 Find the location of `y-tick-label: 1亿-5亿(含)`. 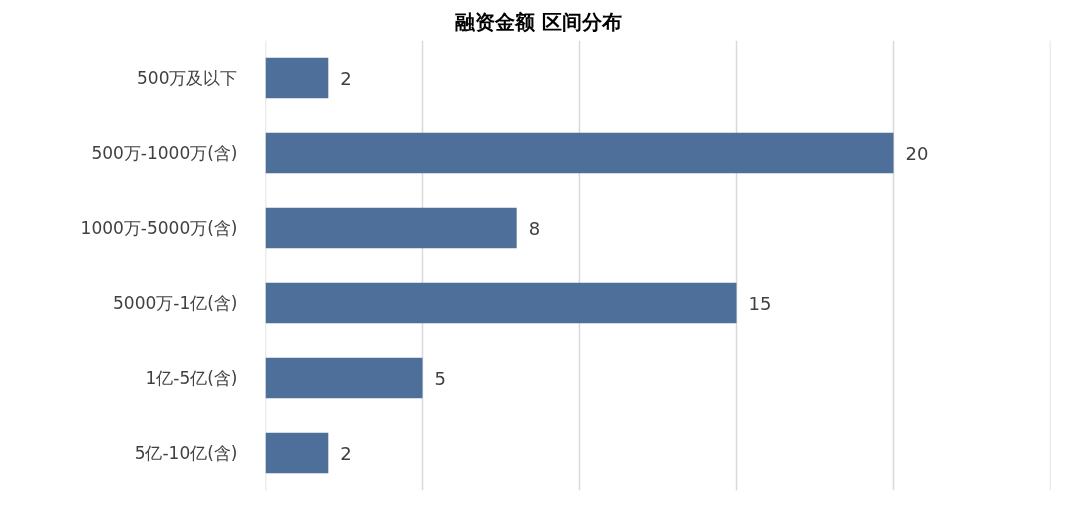

y-tick-label: 1亿-5亿(含) is located at coordinates (191, 378).